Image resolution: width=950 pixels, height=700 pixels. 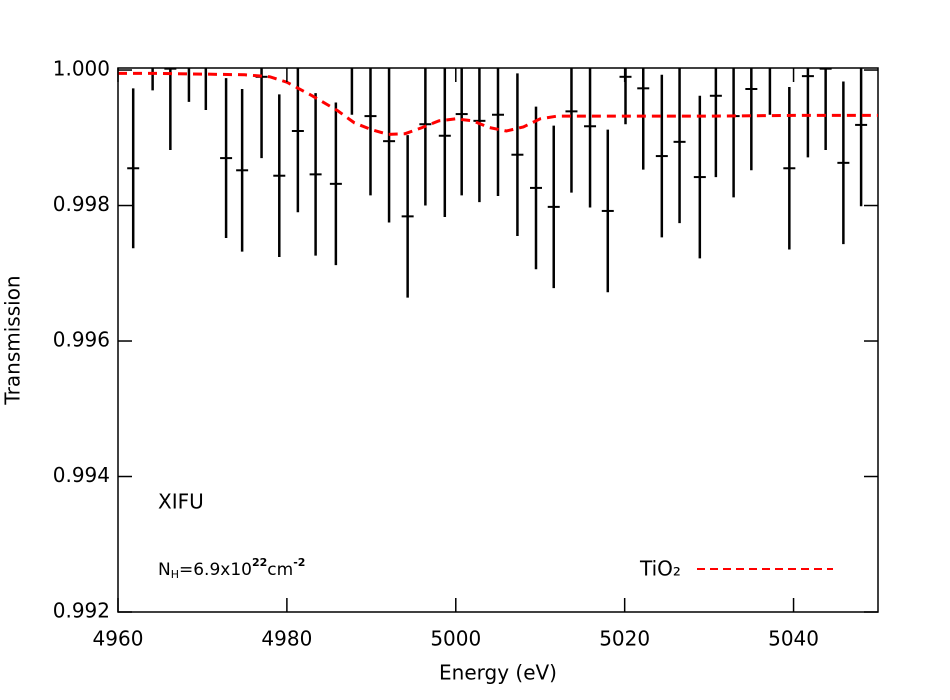 I want to click on x-tick-label: 5000, so click(x=455, y=639).